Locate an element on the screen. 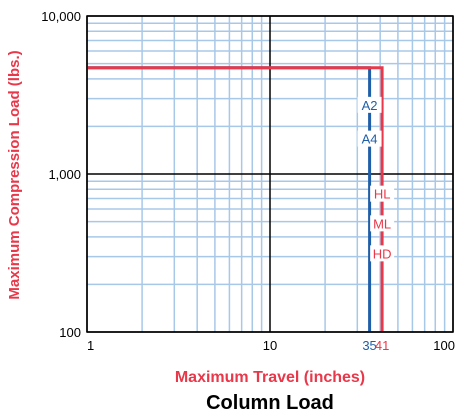 This screenshot has height=414, width=455. x-tick-label: 1 is located at coordinates (90, 345).